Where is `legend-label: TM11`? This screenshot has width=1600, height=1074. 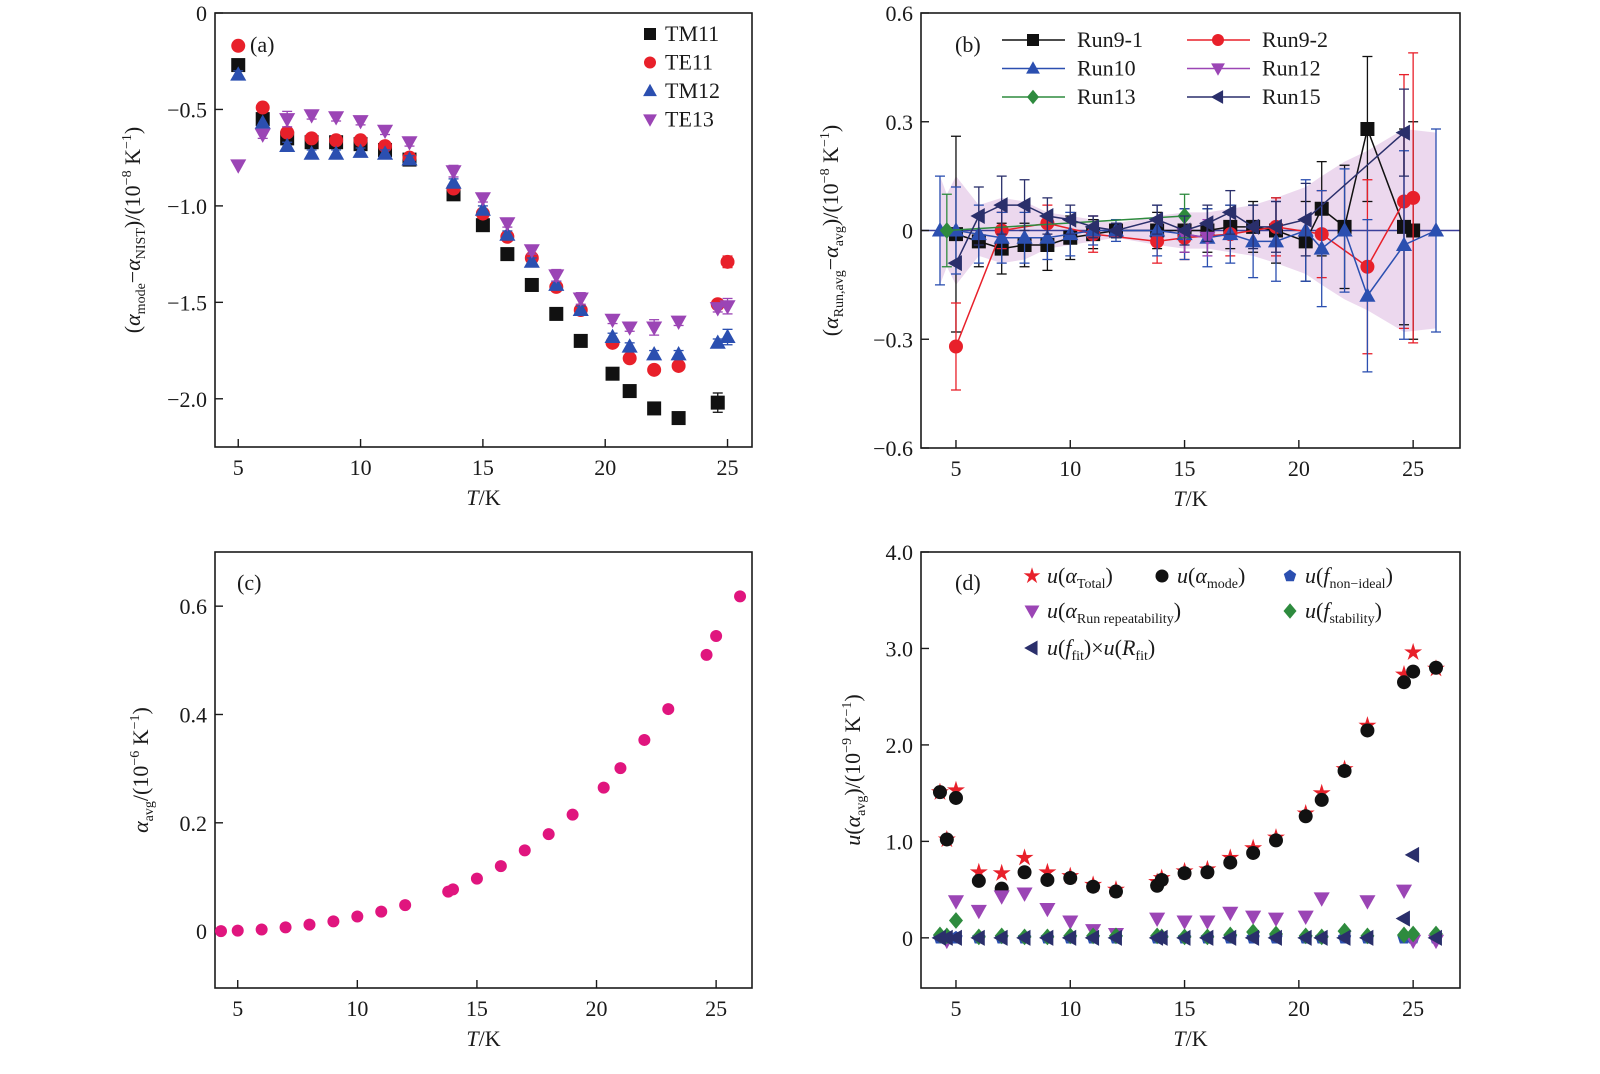
legend-label: TM11 is located at coordinates (692, 33).